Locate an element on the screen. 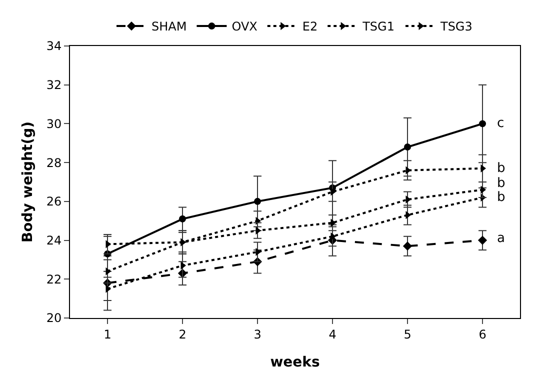 The image size is (550, 378). y-tick-label: 30 is located at coordinates (54, 123).